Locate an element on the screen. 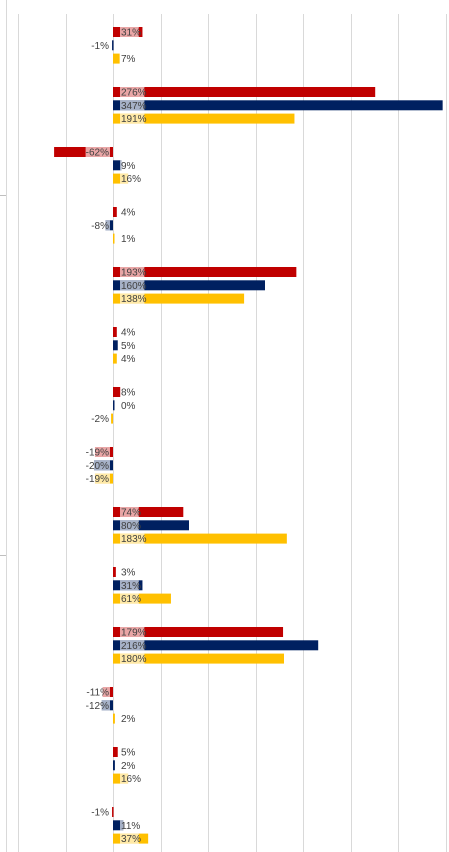  data-label-bg-group8-series2 is located at coordinates (132, 538).